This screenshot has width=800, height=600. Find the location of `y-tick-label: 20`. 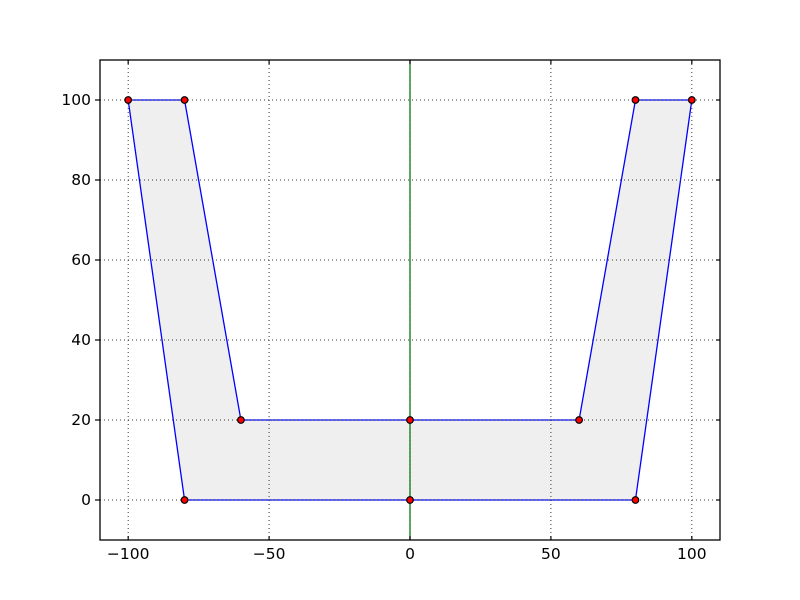

y-tick-label: 20 is located at coordinates (81, 420).